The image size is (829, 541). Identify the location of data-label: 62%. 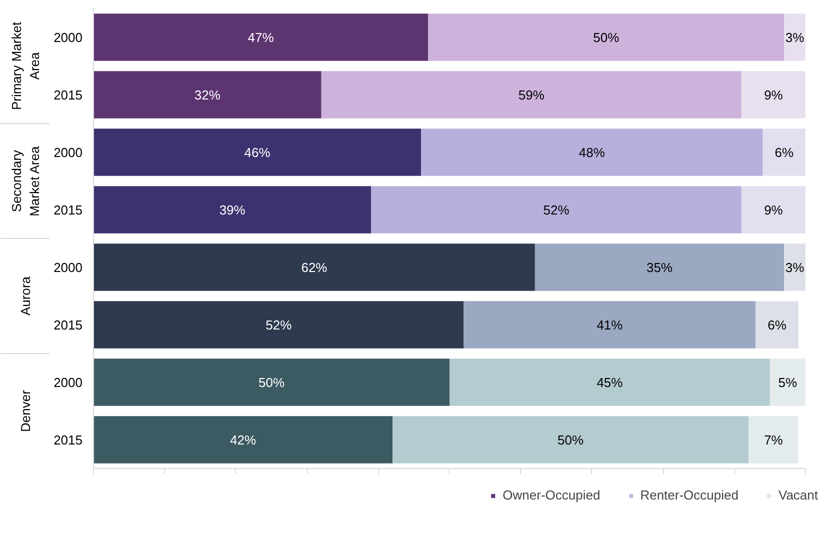
(314, 267).